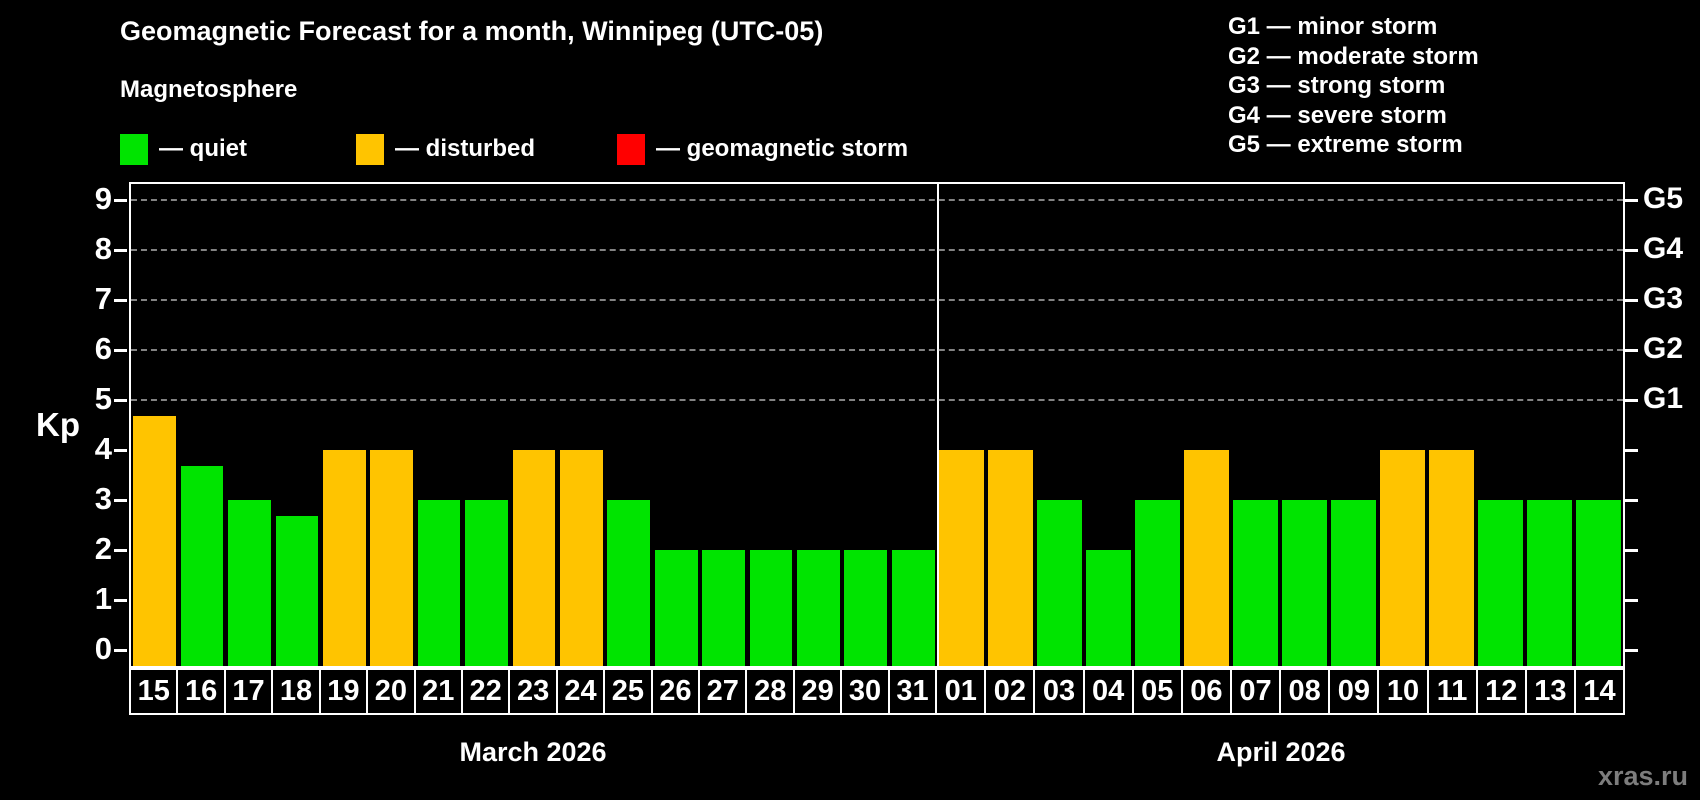 This screenshot has width=1700, height=800. What do you see at coordinates (533, 691) in the screenshot?
I see `day-label-mar-23: 23` at bounding box center [533, 691].